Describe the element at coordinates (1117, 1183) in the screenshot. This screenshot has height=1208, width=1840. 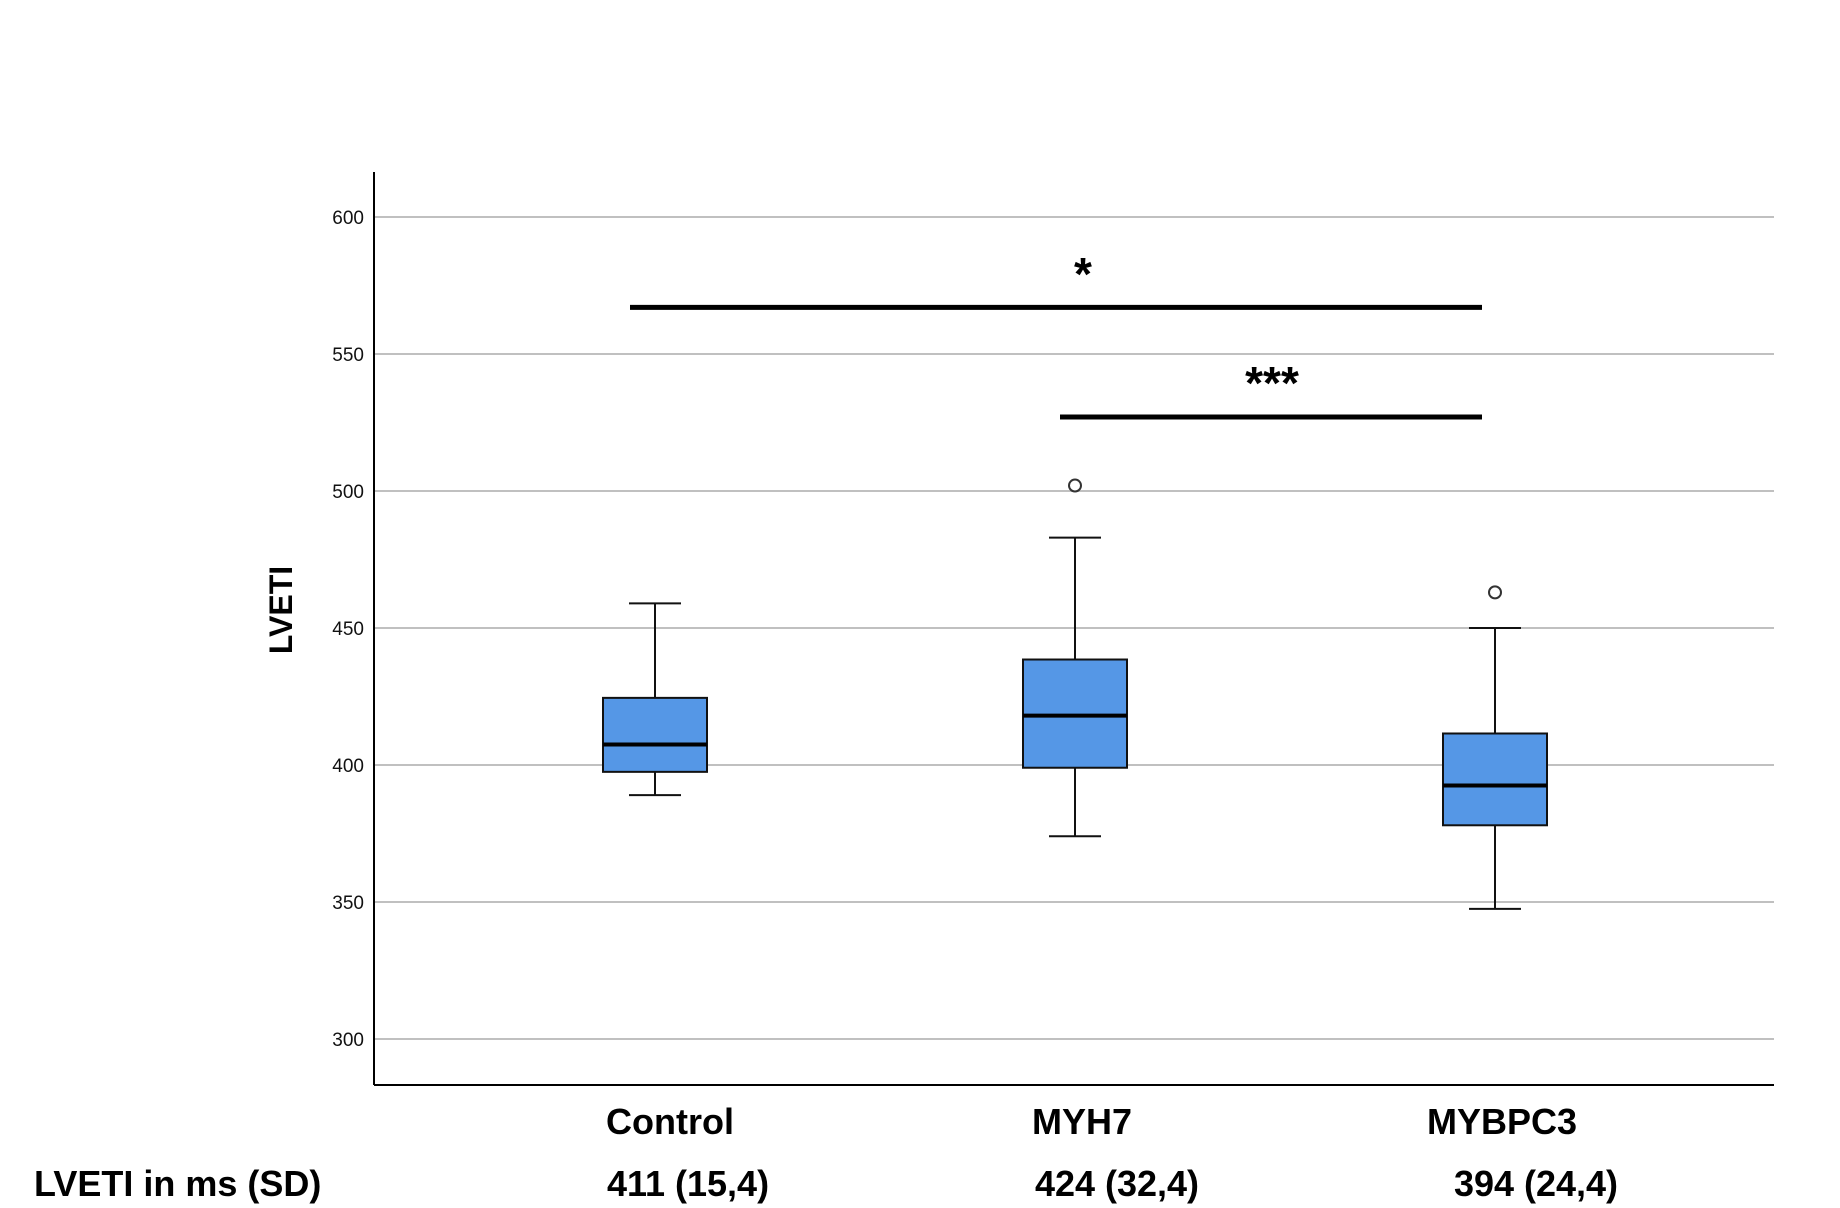
I see `summary-value-myh7: 424 (32,4)` at that location.